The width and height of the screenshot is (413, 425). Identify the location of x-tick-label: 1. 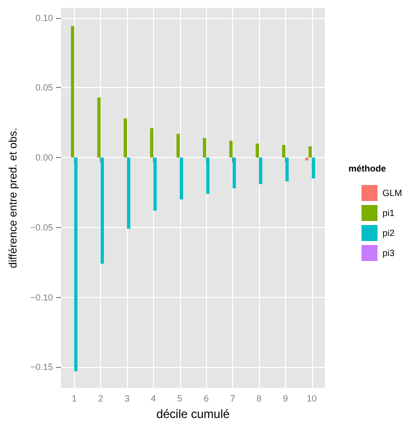
(74, 399).